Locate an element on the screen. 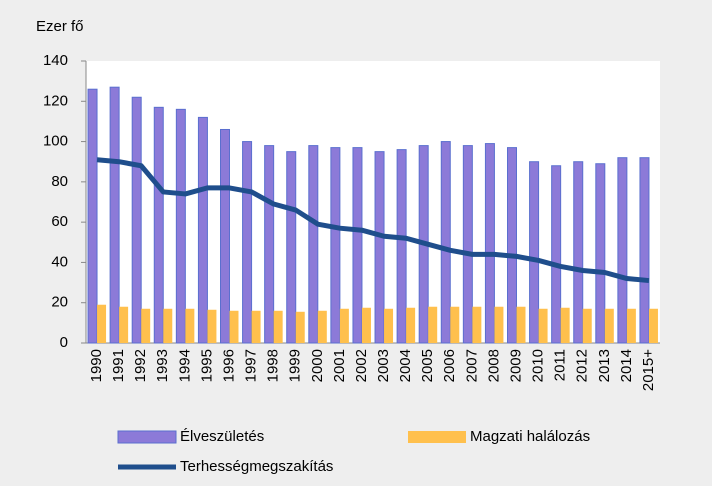 The height and width of the screenshot is (486, 712). x-tick-label: 2004 is located at coordinates (405, 365).